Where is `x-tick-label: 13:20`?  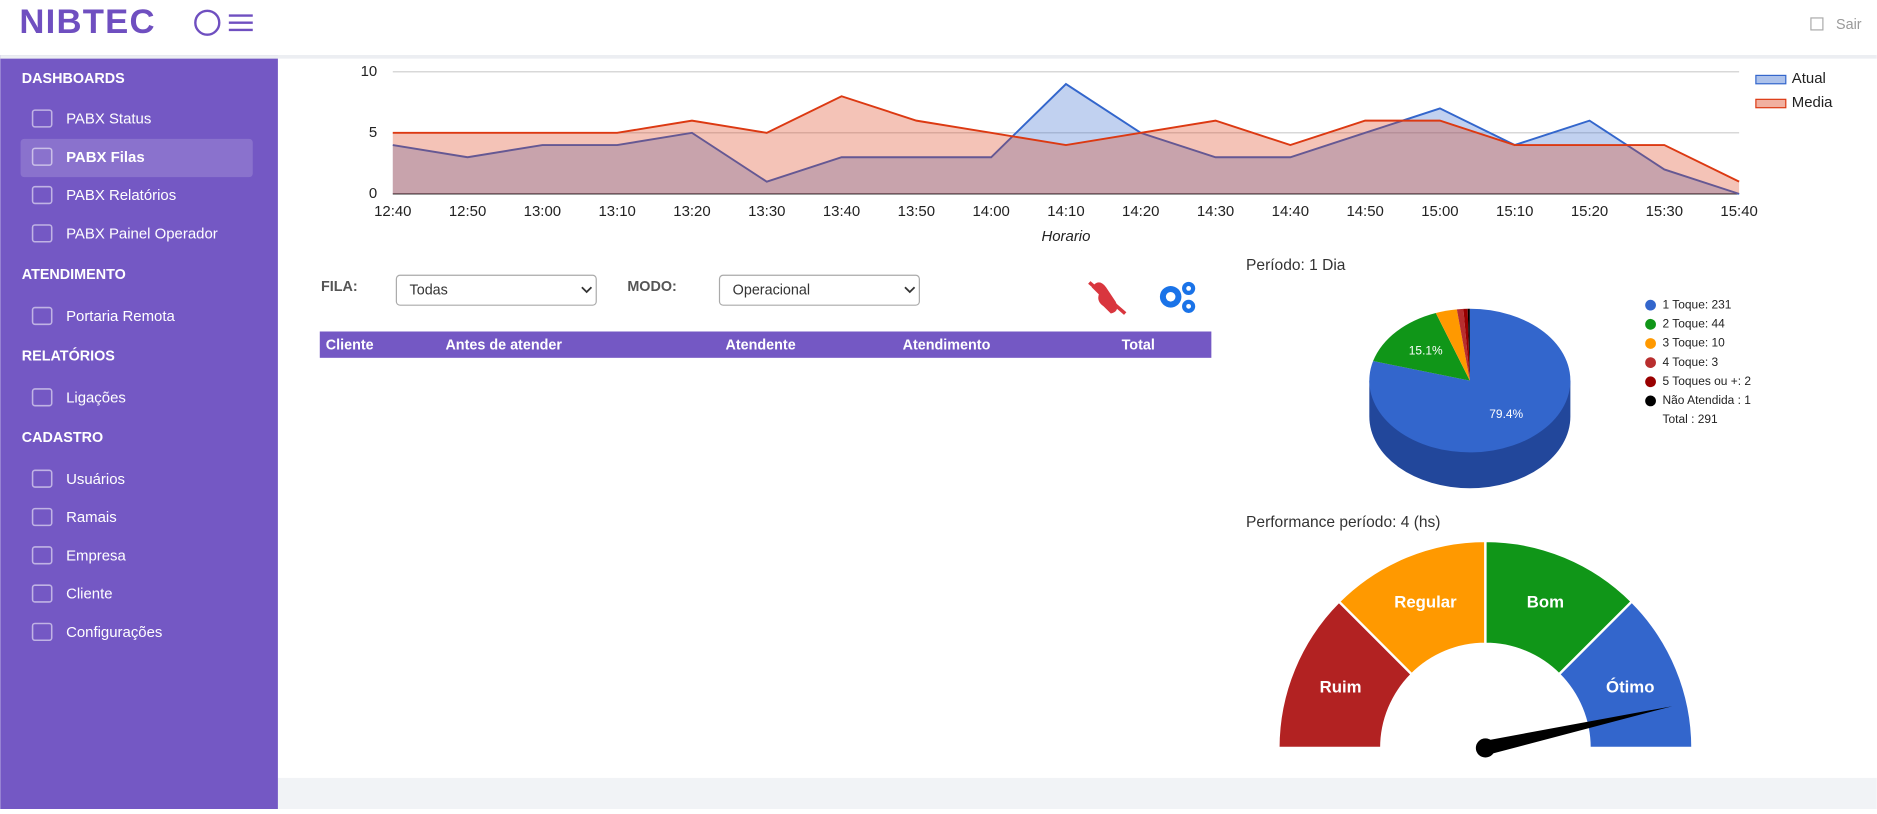 x-tick-label: 13:20 is located at coordinates (691, 211).